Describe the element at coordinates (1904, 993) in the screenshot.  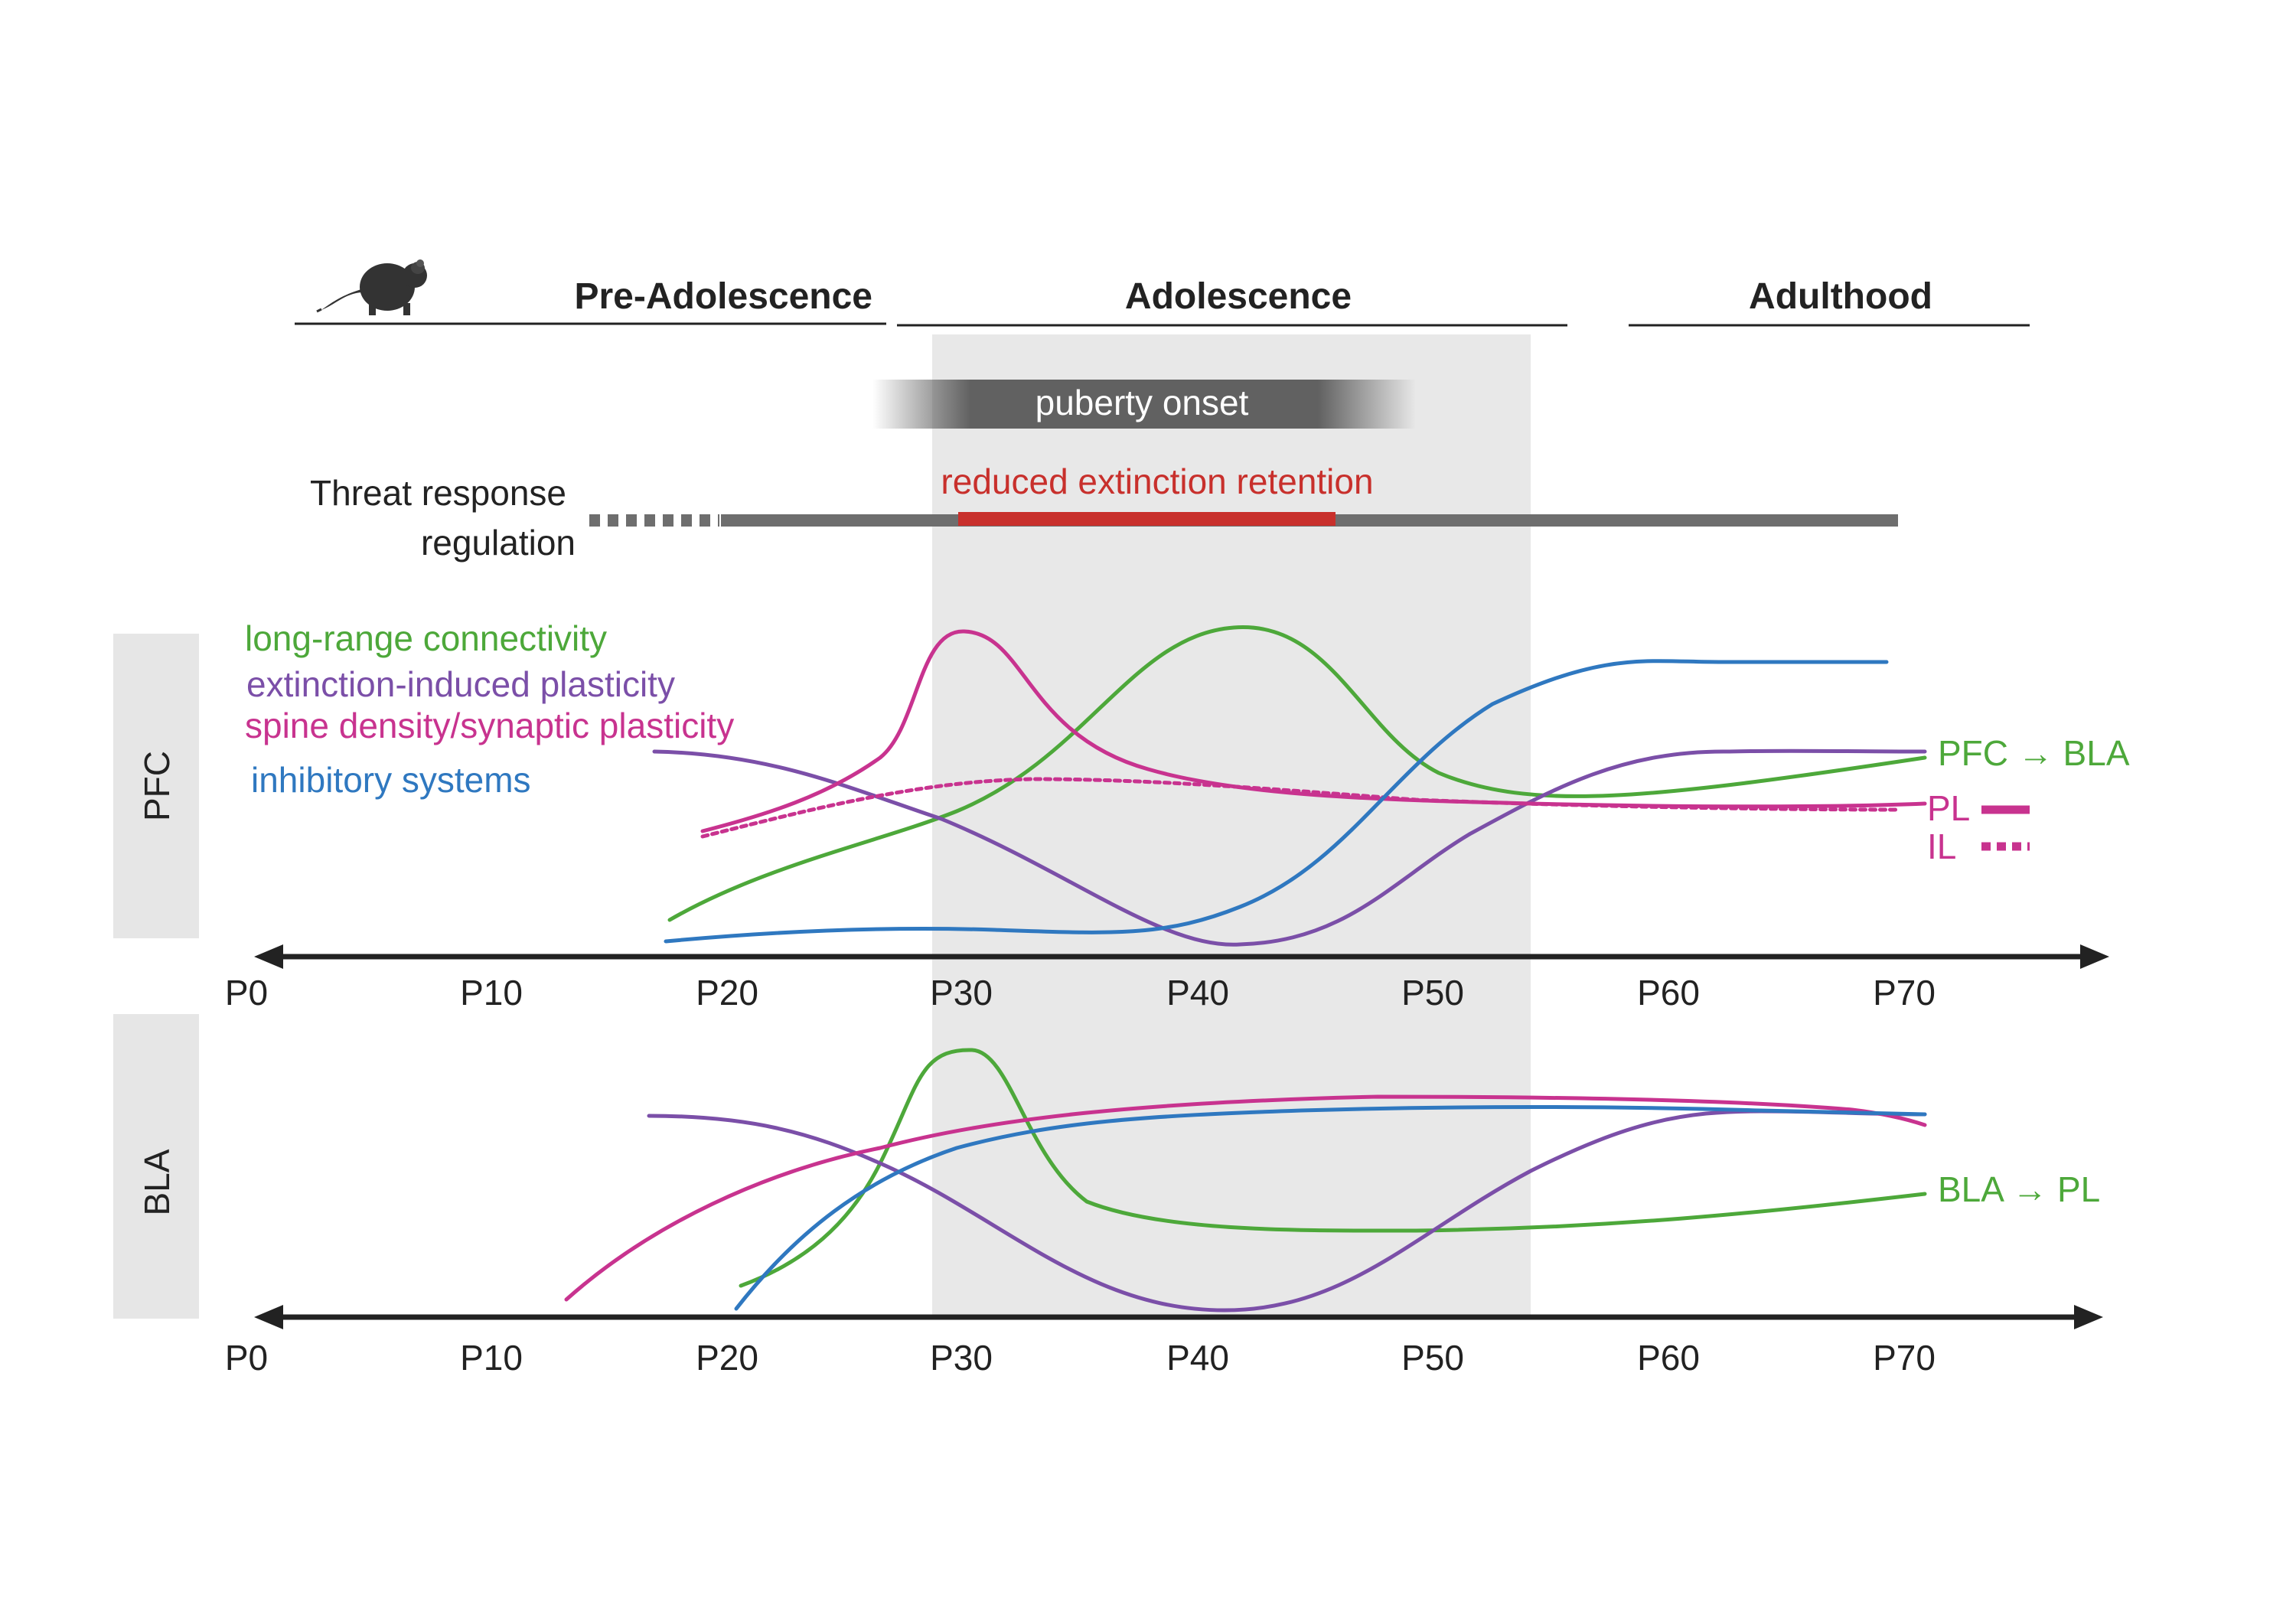
I see `pfc-tick-label: P70` at that location.